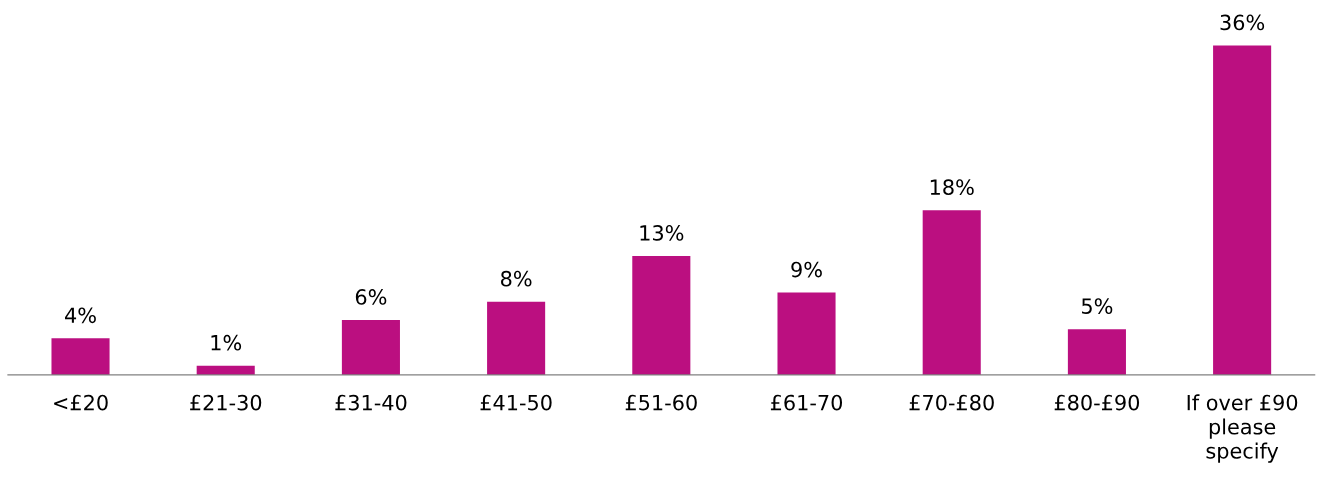 This screenshot has height=492, width=1320. Describe the element at coordinates (952, 187) in the screenshot. I see `data-label: 18%` at that location.